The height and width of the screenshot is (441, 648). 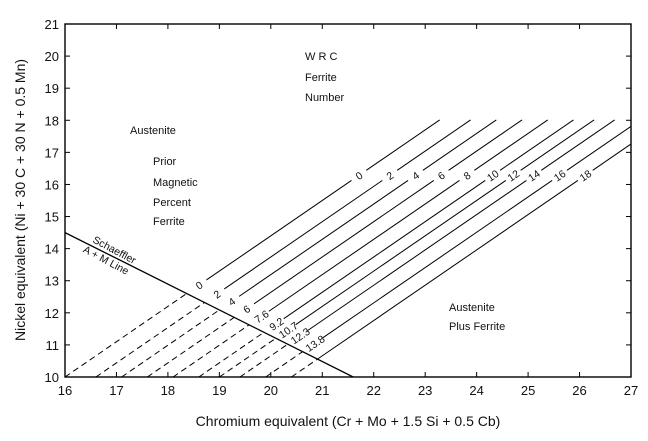 I want to click on y-tick-label: 18, so click(x=52, y=120).